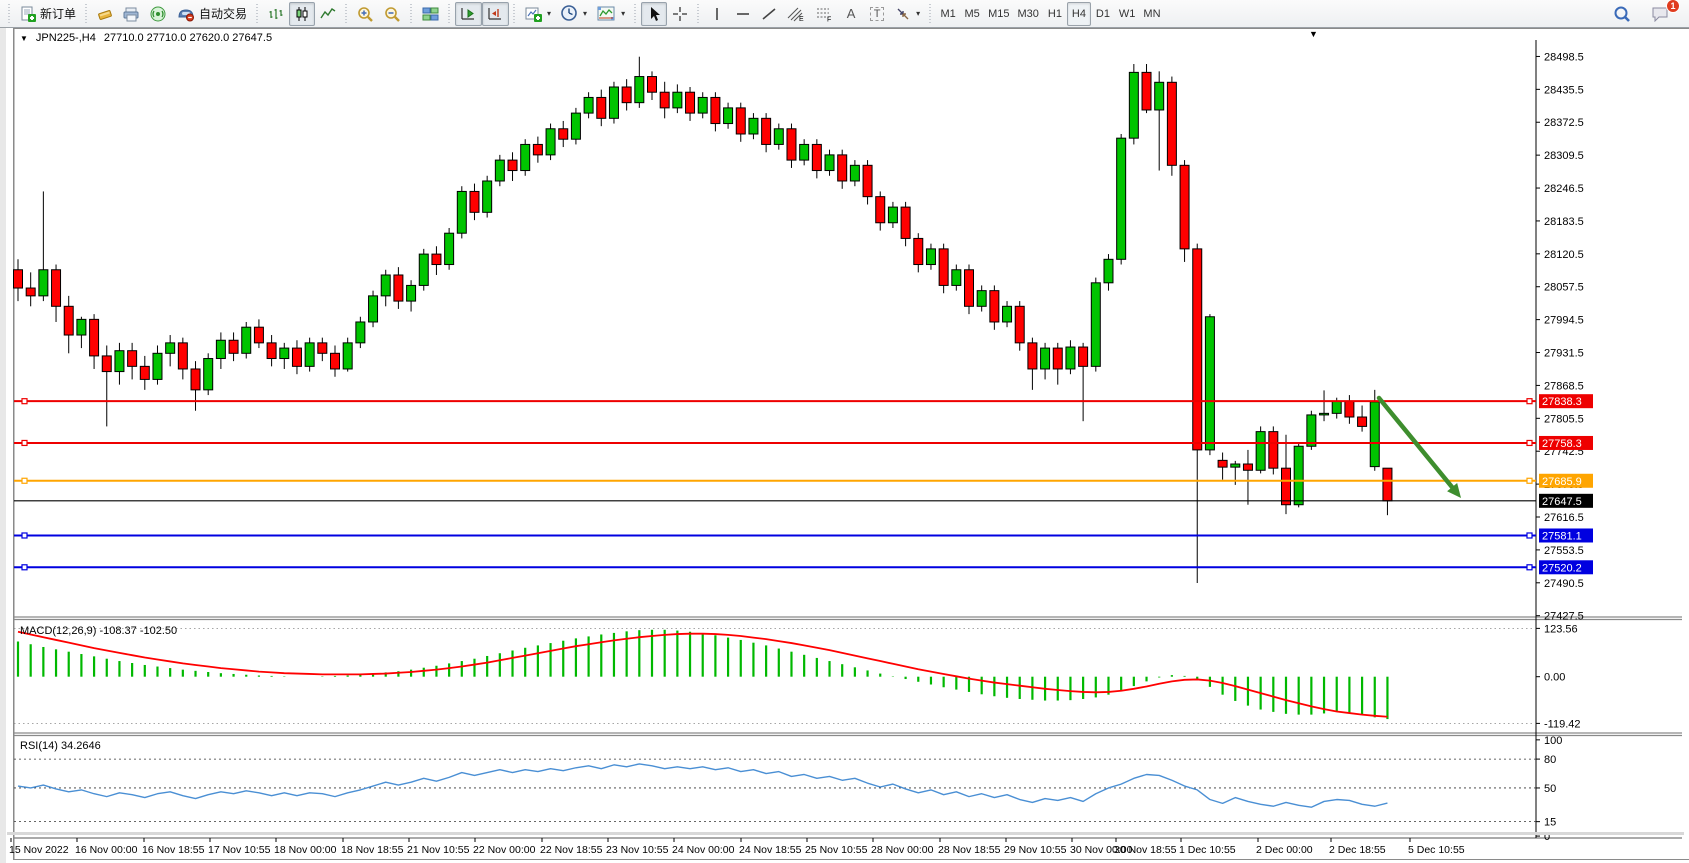  What do you see at coordinates (276, 14) in the screenshot?
I see `bar-chart-button` at bounding box center [276, 14].